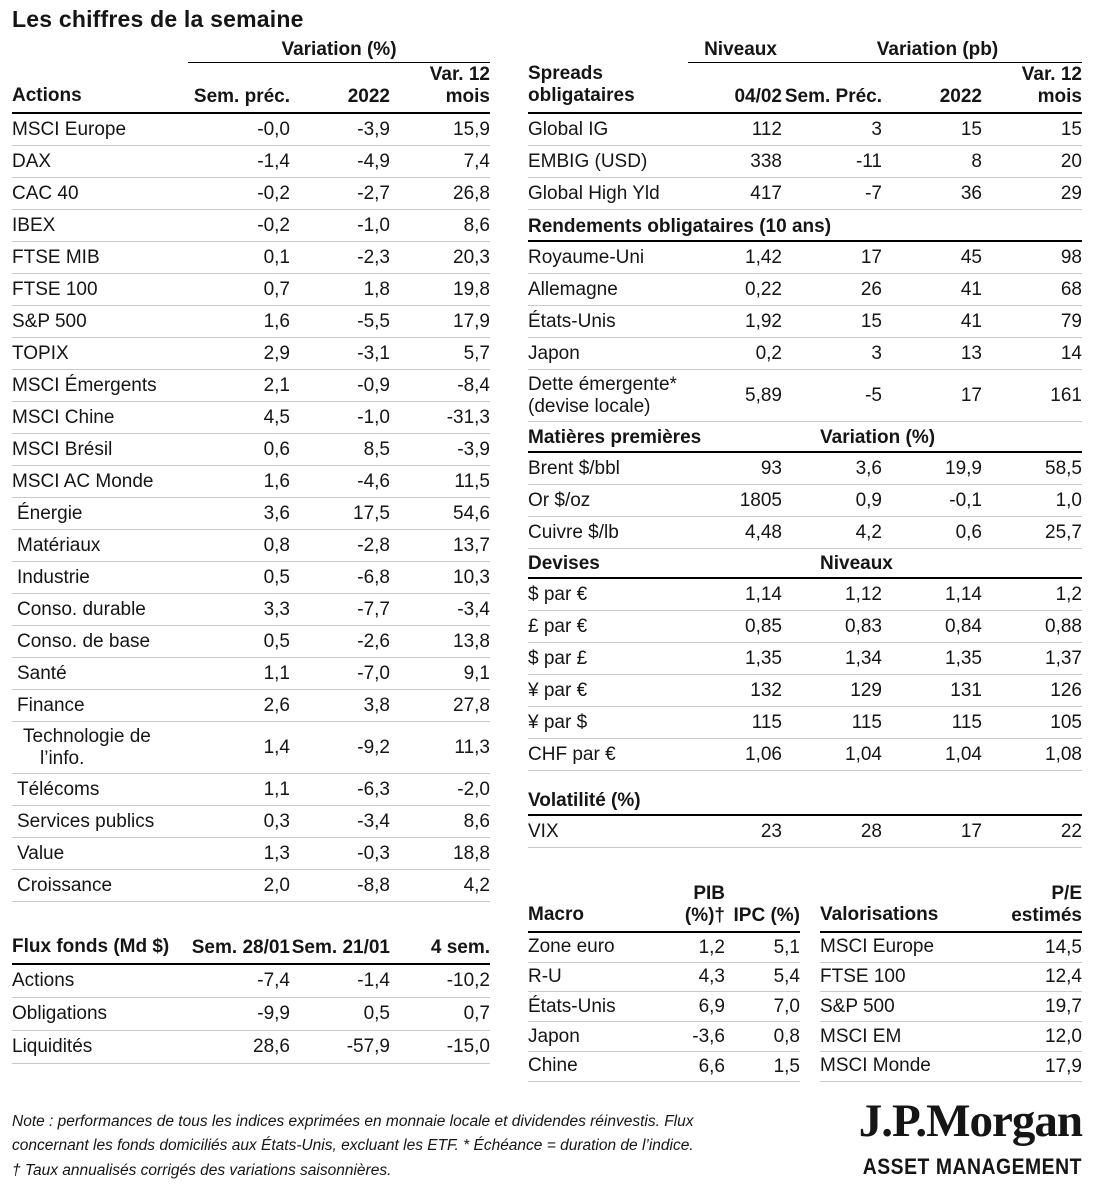  I want to click on table-row: Brent $/bbl 93 3,6 19,9 58,5, so click(805, 469).